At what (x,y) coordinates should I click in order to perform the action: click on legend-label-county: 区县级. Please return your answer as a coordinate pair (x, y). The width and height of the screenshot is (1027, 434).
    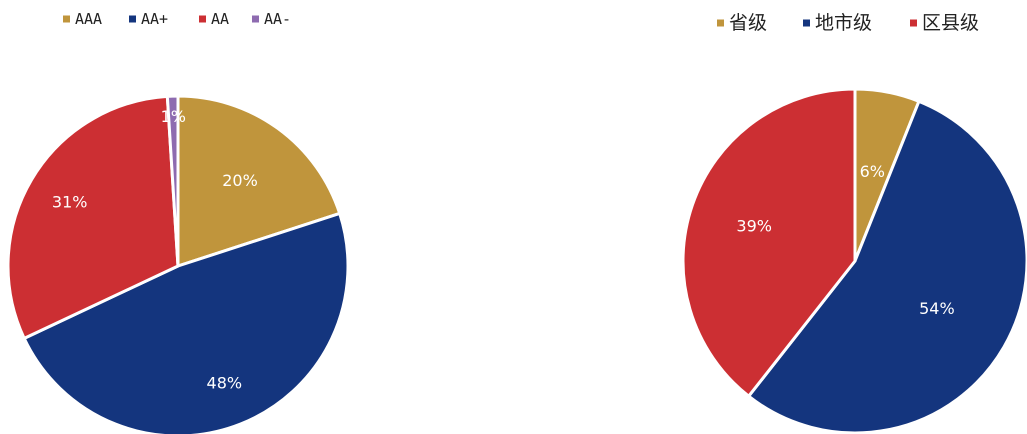
    Looking at the image, I should click on (950, 23).